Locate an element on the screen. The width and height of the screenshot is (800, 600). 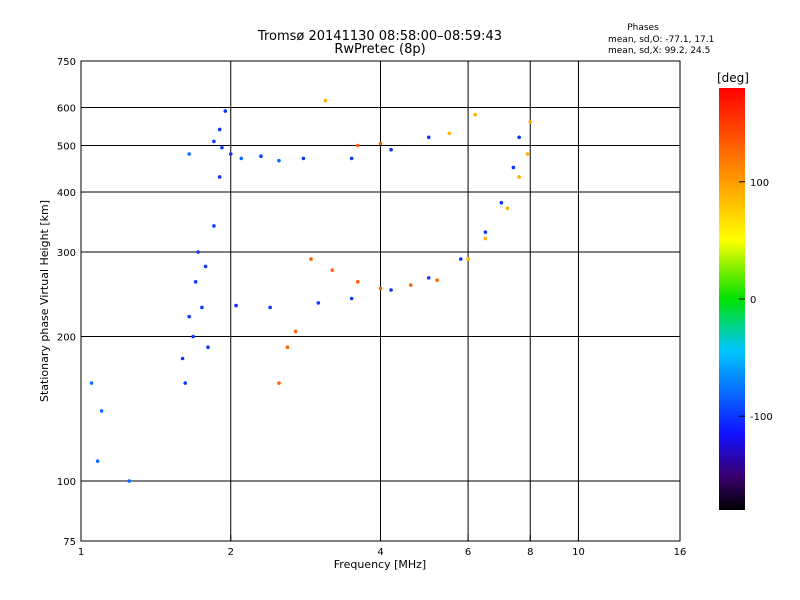
phase-info-line2: mean, sd,X: 99.2, 24.5 is located at coordinates (659, 51).